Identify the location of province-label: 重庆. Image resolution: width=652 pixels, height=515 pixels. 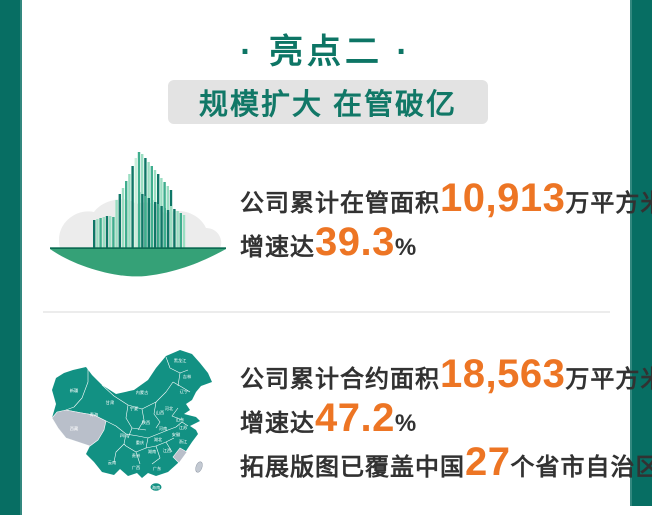
(140, 442).